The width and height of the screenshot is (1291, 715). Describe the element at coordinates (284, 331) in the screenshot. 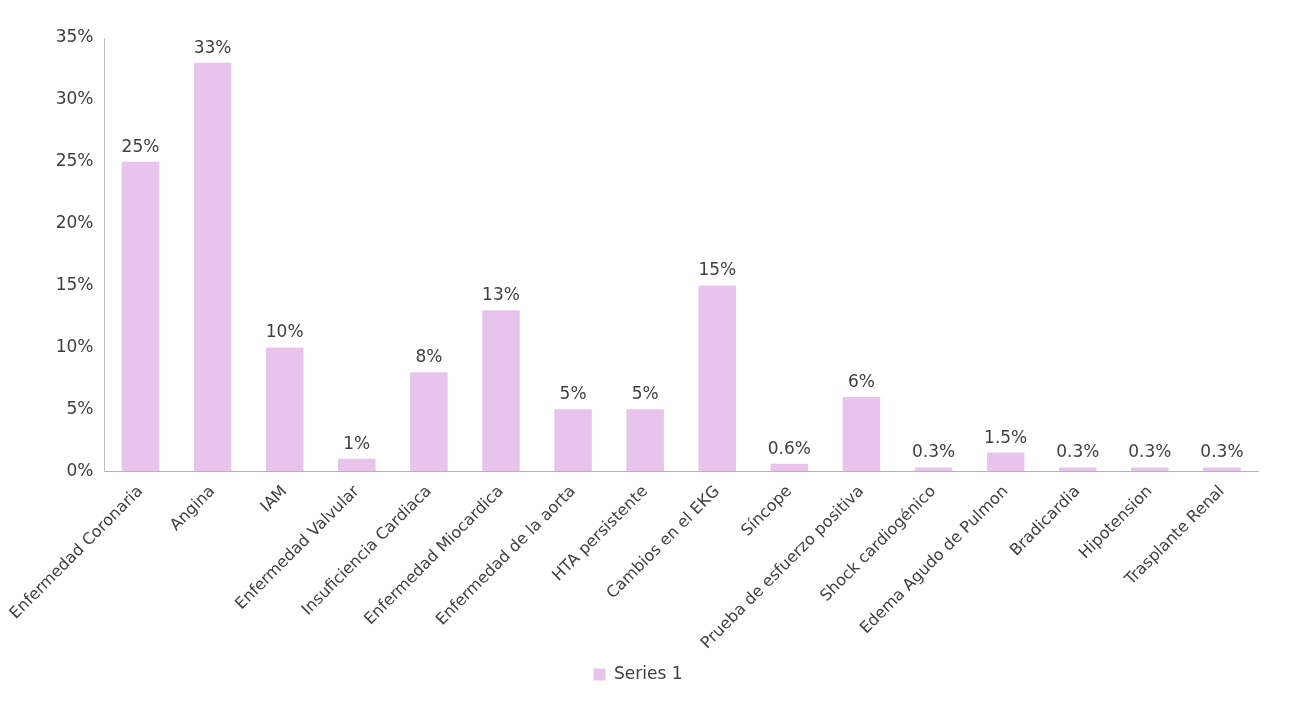

I see `data-label: 10%` at that location.